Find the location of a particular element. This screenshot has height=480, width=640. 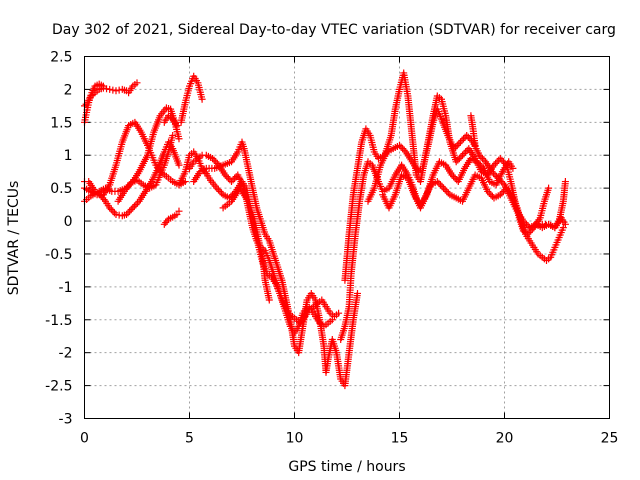

x-tick-label: 25 is located at coordinates (610, 439).